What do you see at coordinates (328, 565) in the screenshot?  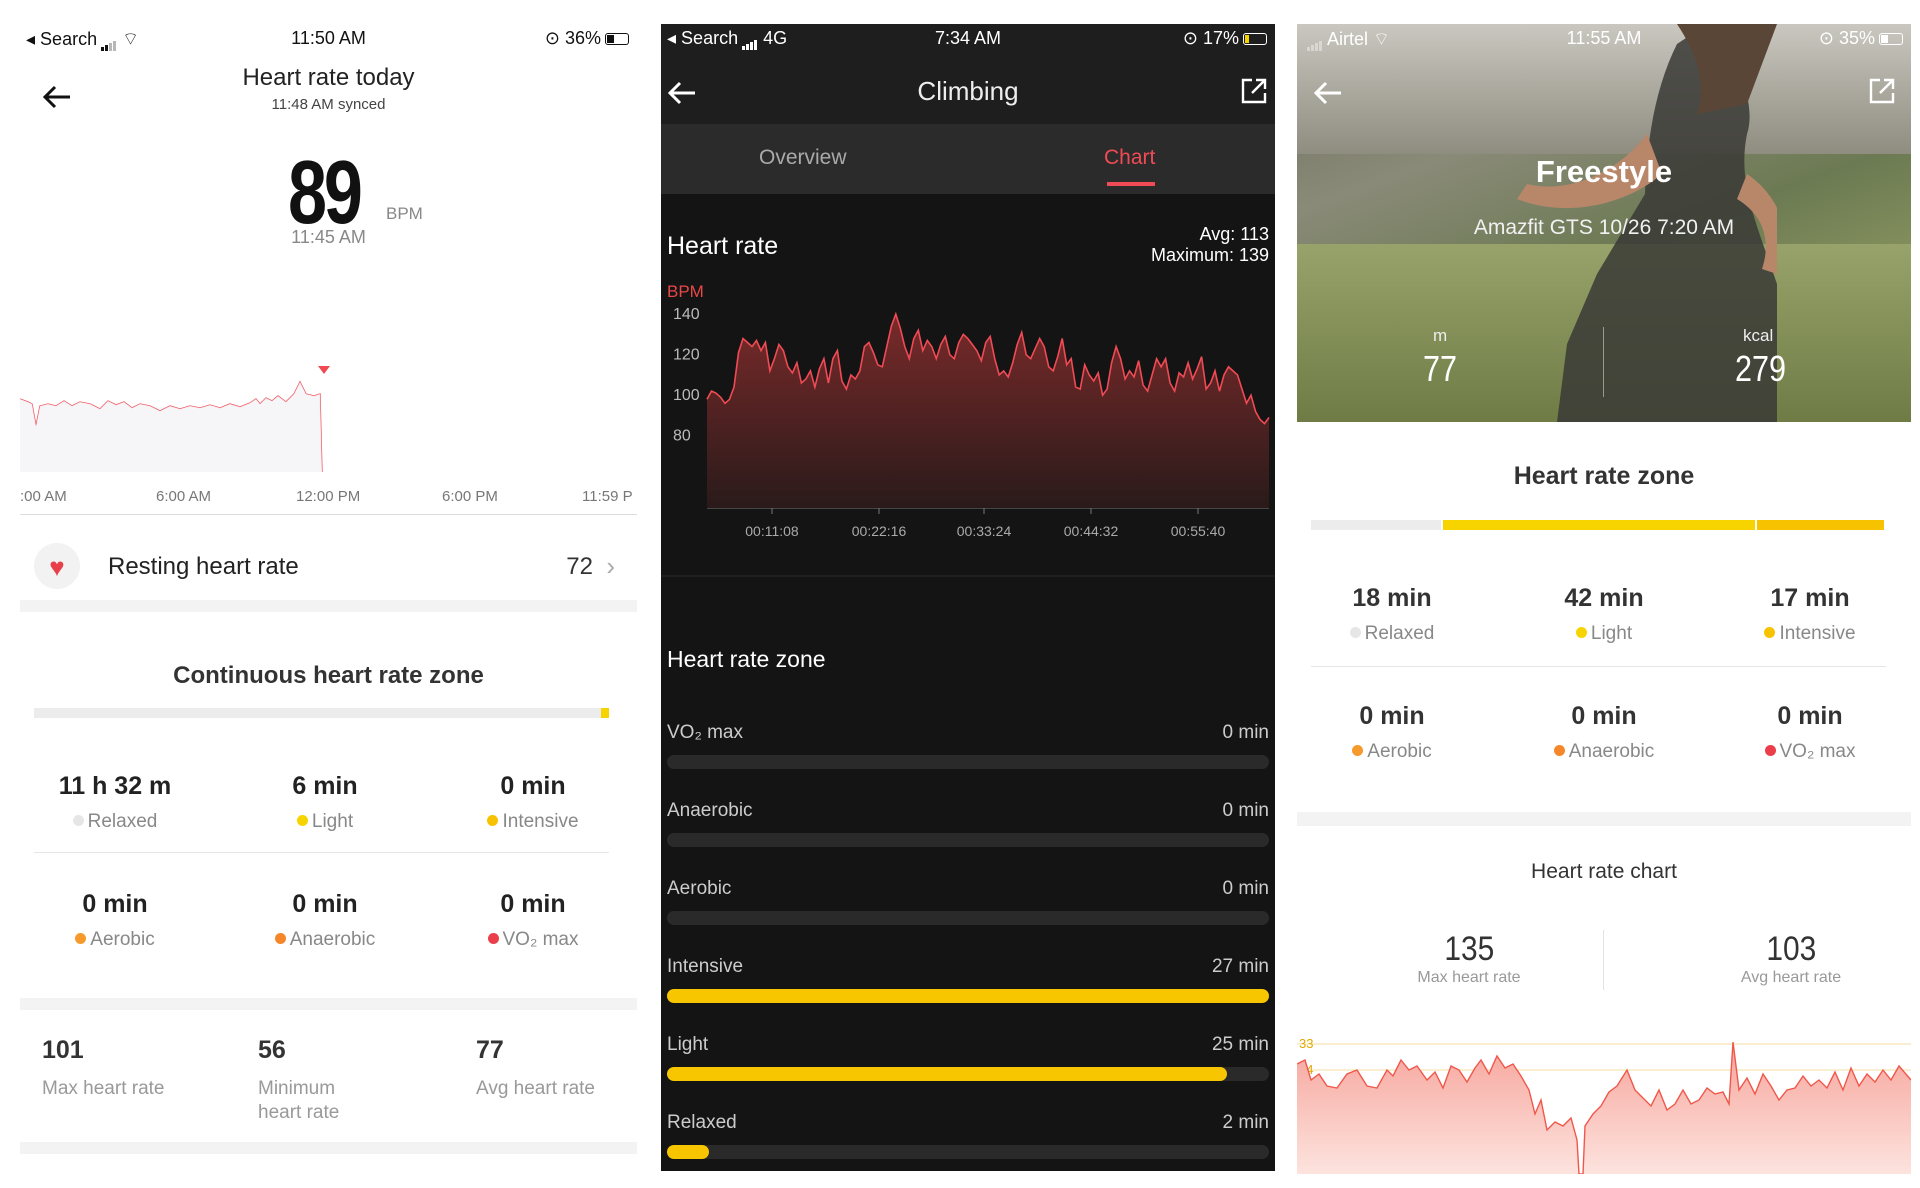 I see `resting-heart-rate-row: ♥ Resting heart rate 72 ›` at bounding box center [328, 565].